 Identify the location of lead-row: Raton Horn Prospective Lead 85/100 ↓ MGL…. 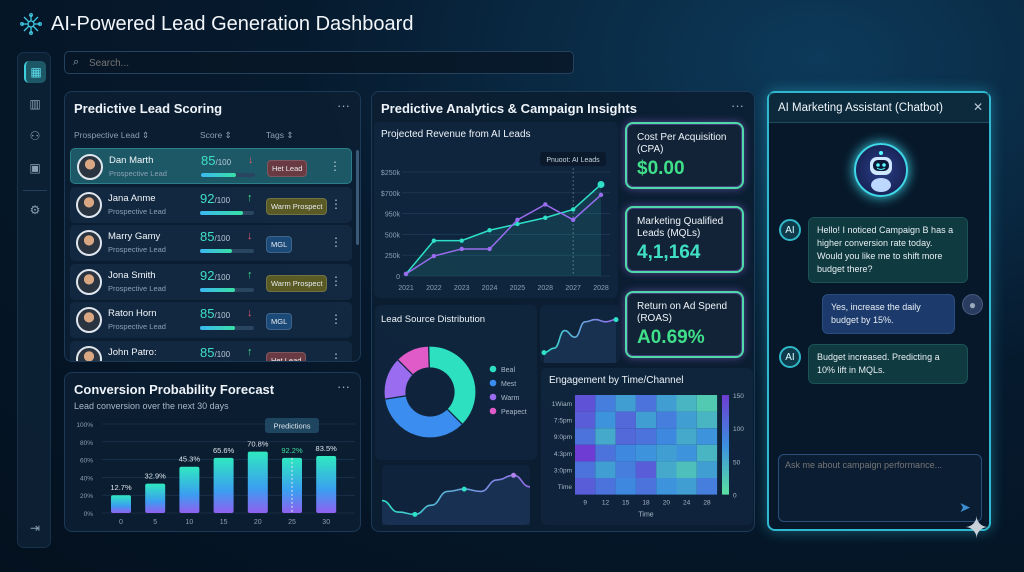
(211, 320).